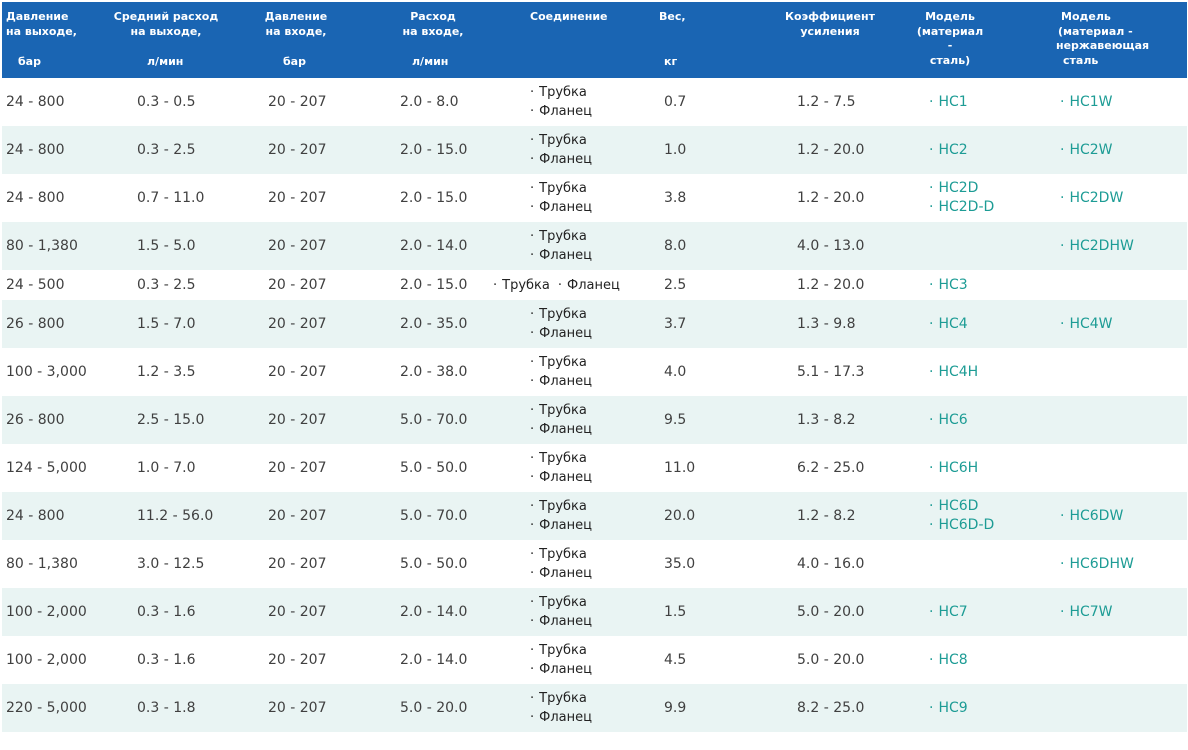  Describe the element at coordinates (953, 659) in the screenshot. I see `model-label: HC8` at that location.